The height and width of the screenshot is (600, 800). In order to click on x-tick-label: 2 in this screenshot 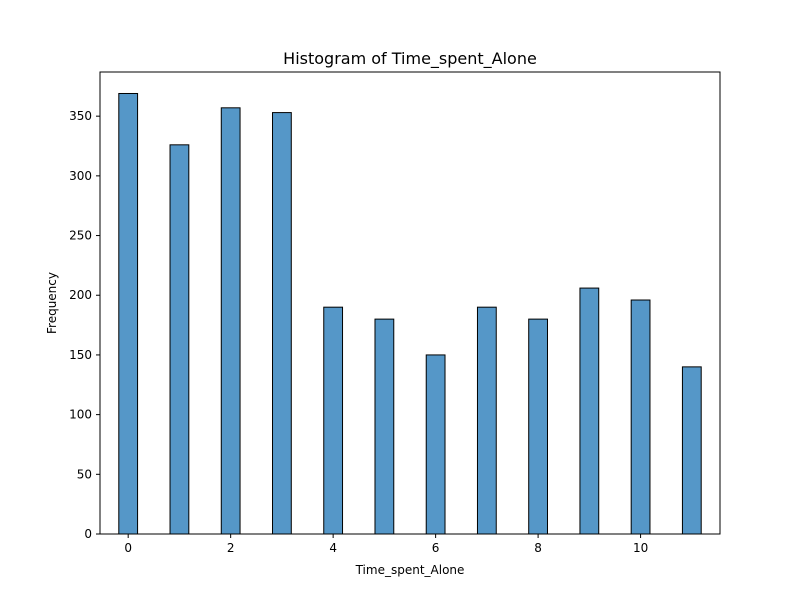, I will do `click(231, 548)`.